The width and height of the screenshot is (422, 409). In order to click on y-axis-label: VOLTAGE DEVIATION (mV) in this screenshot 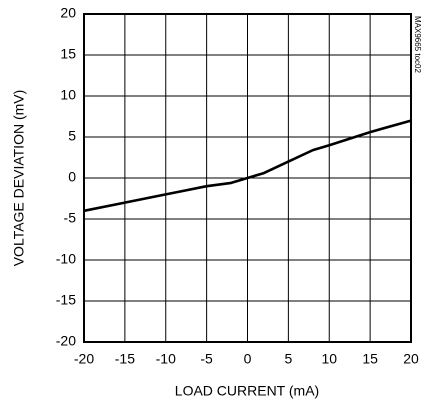, I will do `click(19, 178)`.